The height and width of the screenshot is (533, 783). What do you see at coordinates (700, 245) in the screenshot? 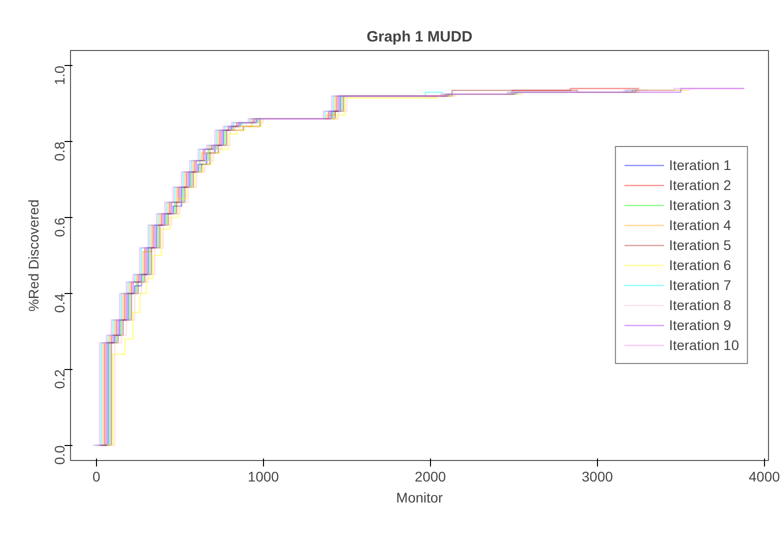
I see `legend-label: Iteration 5` at bounding box center [700, 245].